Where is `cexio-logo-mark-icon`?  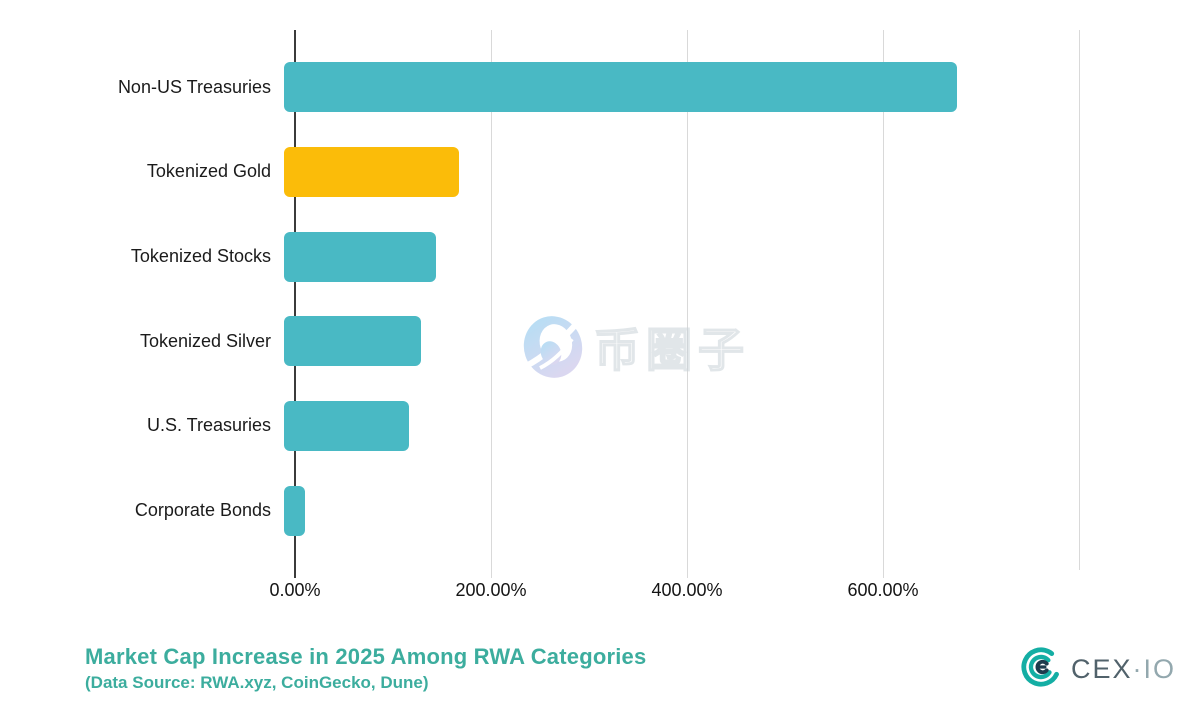 cexio-logo-mark-icon is located at coordinates (1041, 669).